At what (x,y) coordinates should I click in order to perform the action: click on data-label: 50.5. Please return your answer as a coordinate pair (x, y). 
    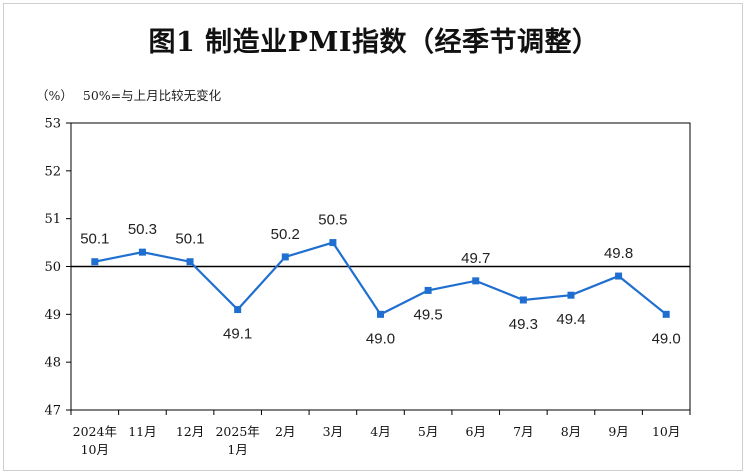
    Looking at the image, I should click on (332, 220).